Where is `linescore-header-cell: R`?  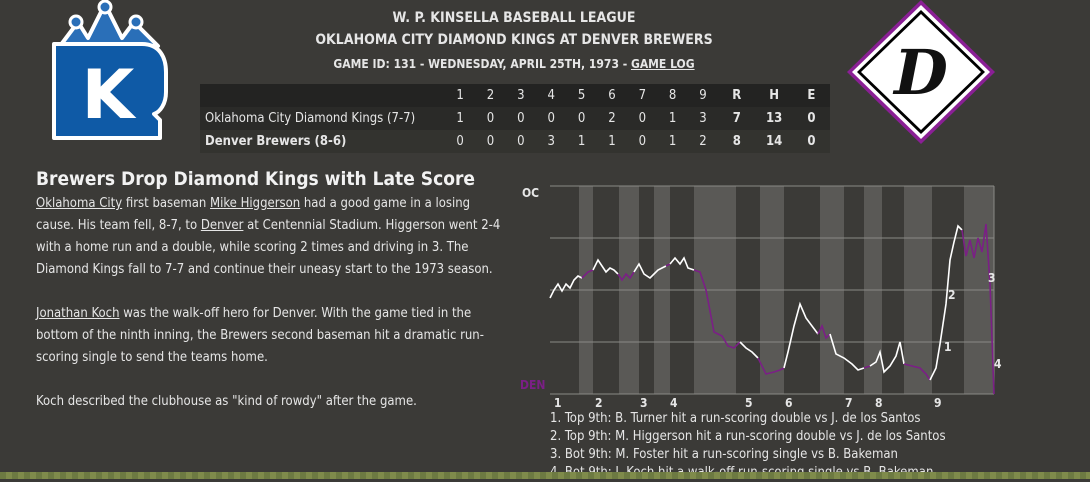
linescore-header-cell: R is located at coordinates (737, 95).